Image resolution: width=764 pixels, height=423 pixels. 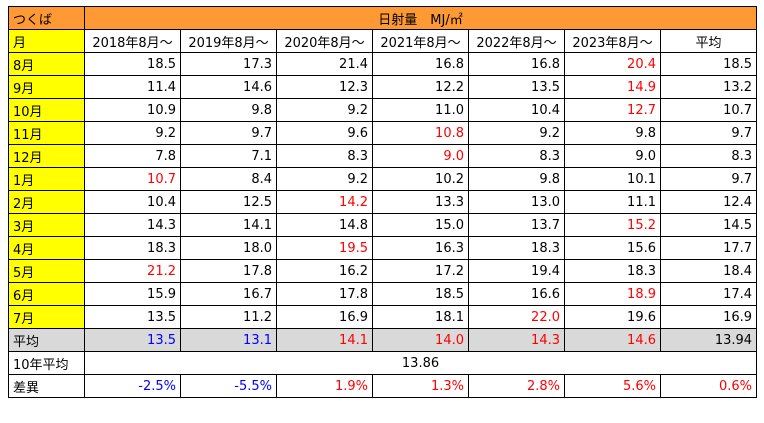 What do you see at coordinates (420, 340) in the screenshot?
I see `value-cell: 14.0` at bounding box center [420, 340].